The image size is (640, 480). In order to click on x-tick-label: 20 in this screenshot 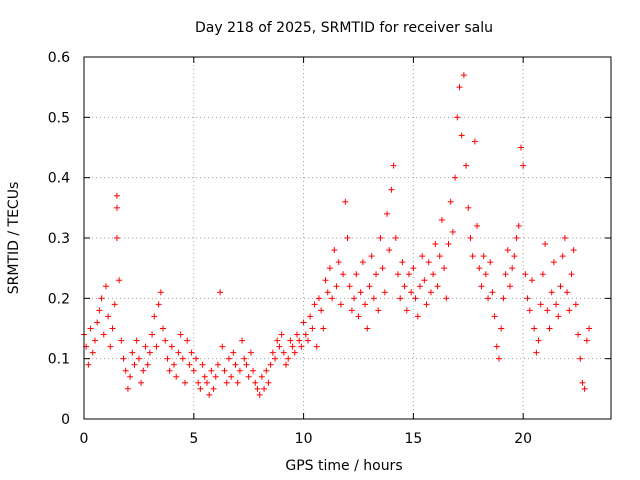, I will do `click(523, 439)`.